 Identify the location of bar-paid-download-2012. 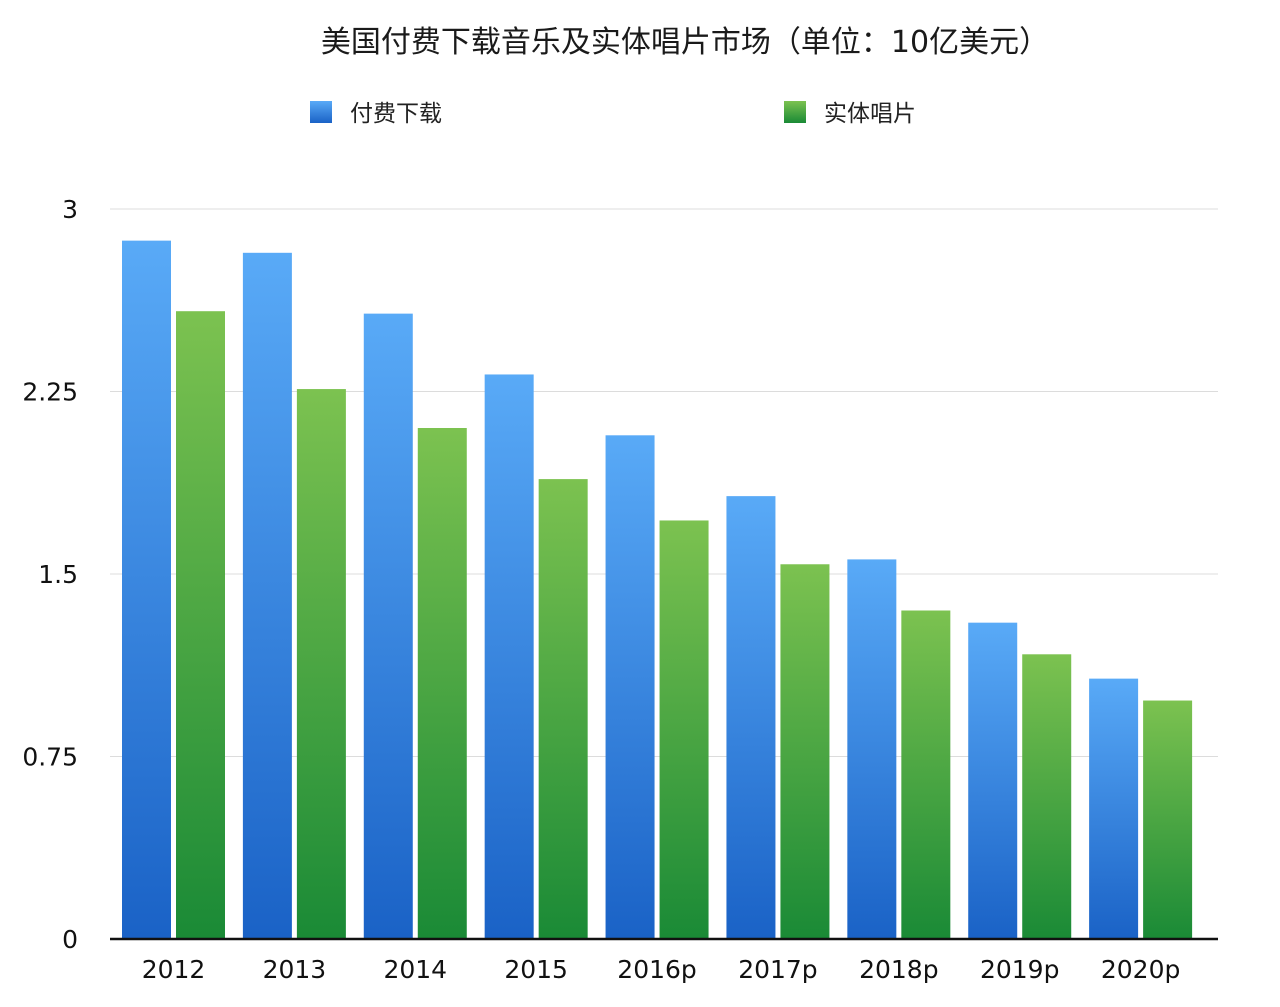
(146, 590).